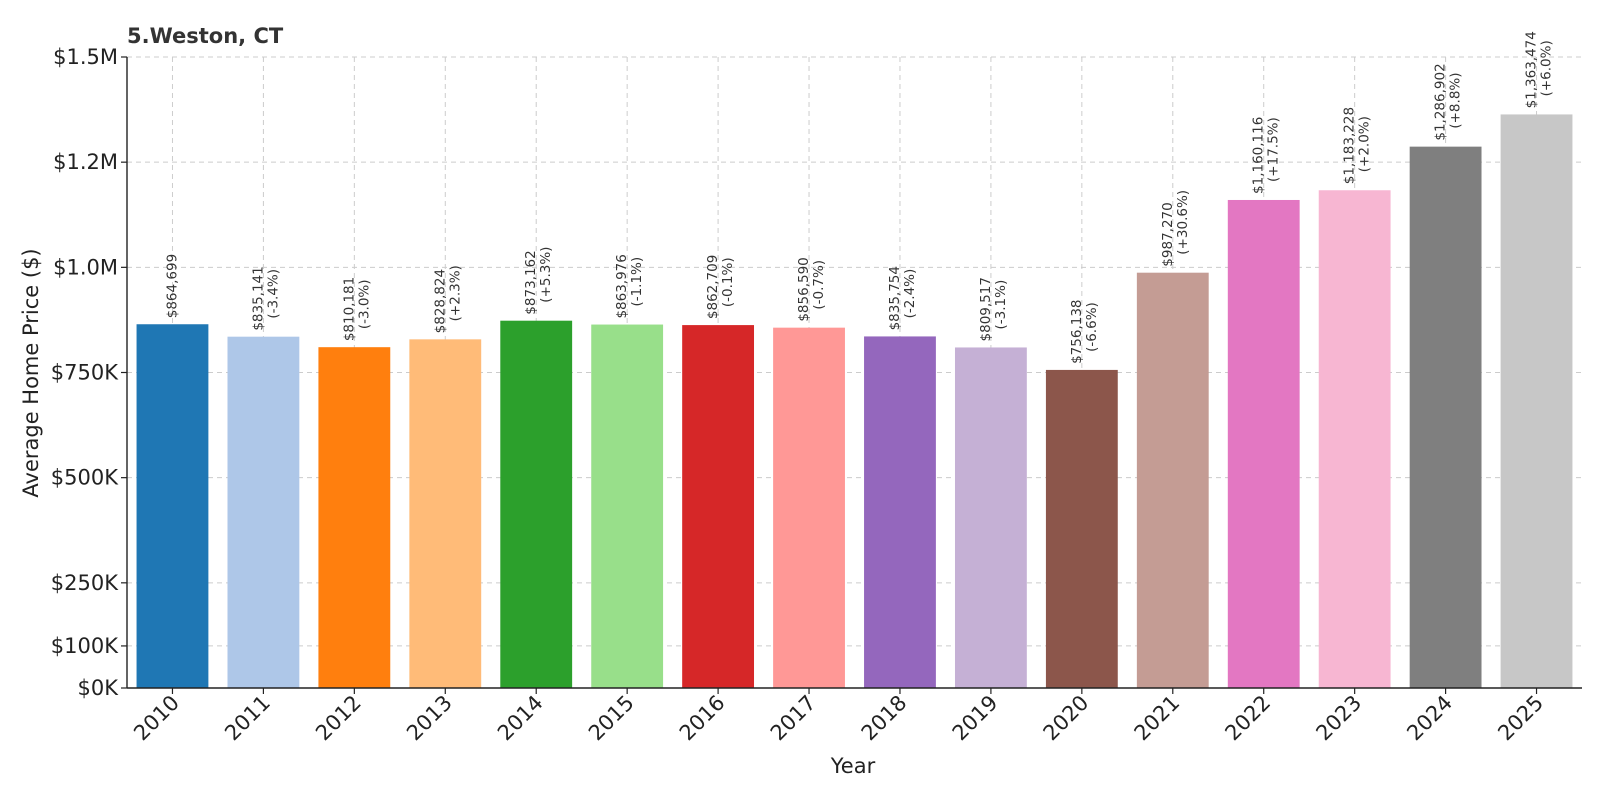  I want to click on x-tick-label: 2016, so click(702, 718).